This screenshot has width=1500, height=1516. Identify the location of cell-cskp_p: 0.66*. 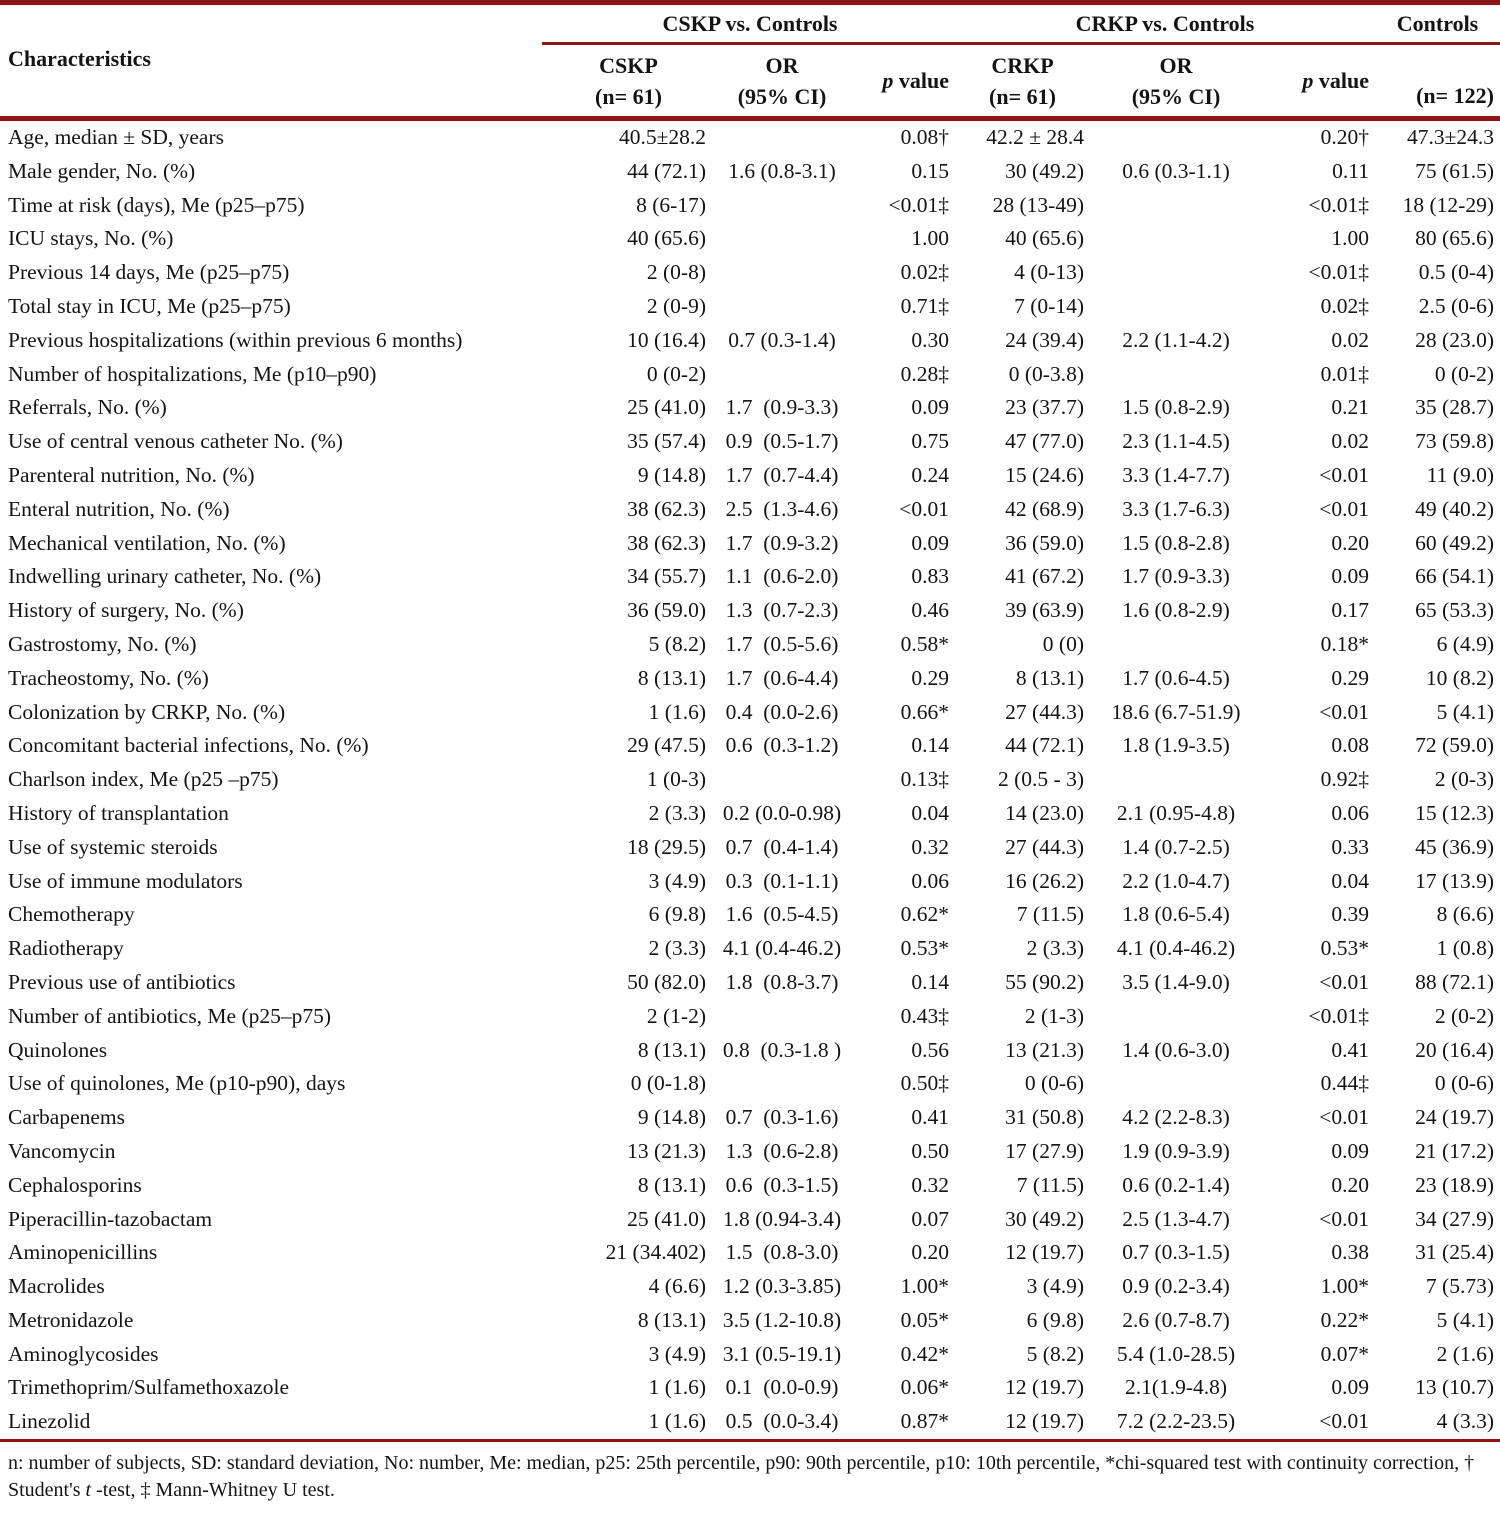
(924, 711).